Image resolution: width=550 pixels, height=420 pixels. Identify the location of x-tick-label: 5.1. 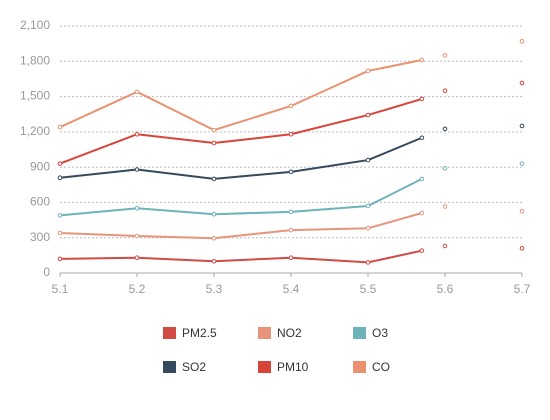
(60, 289).